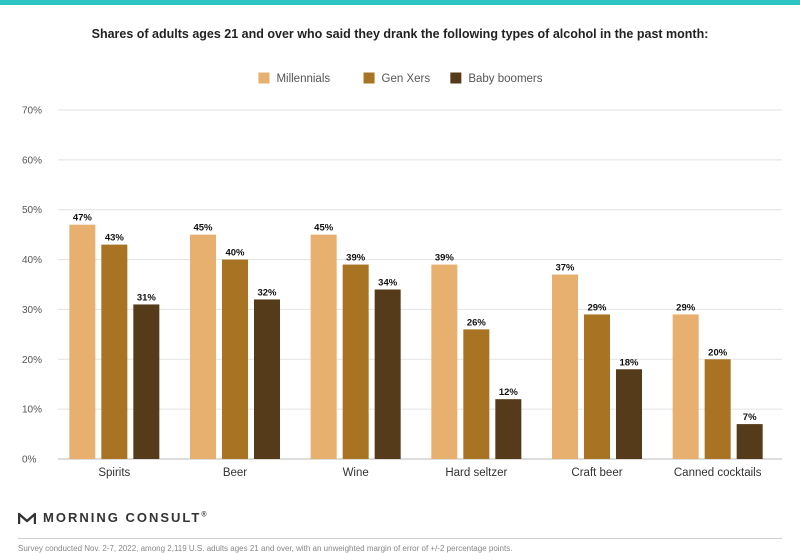  Describe the element at coordinates (718, 352) in the screenshot. I see `data-label: 20%` at that location.